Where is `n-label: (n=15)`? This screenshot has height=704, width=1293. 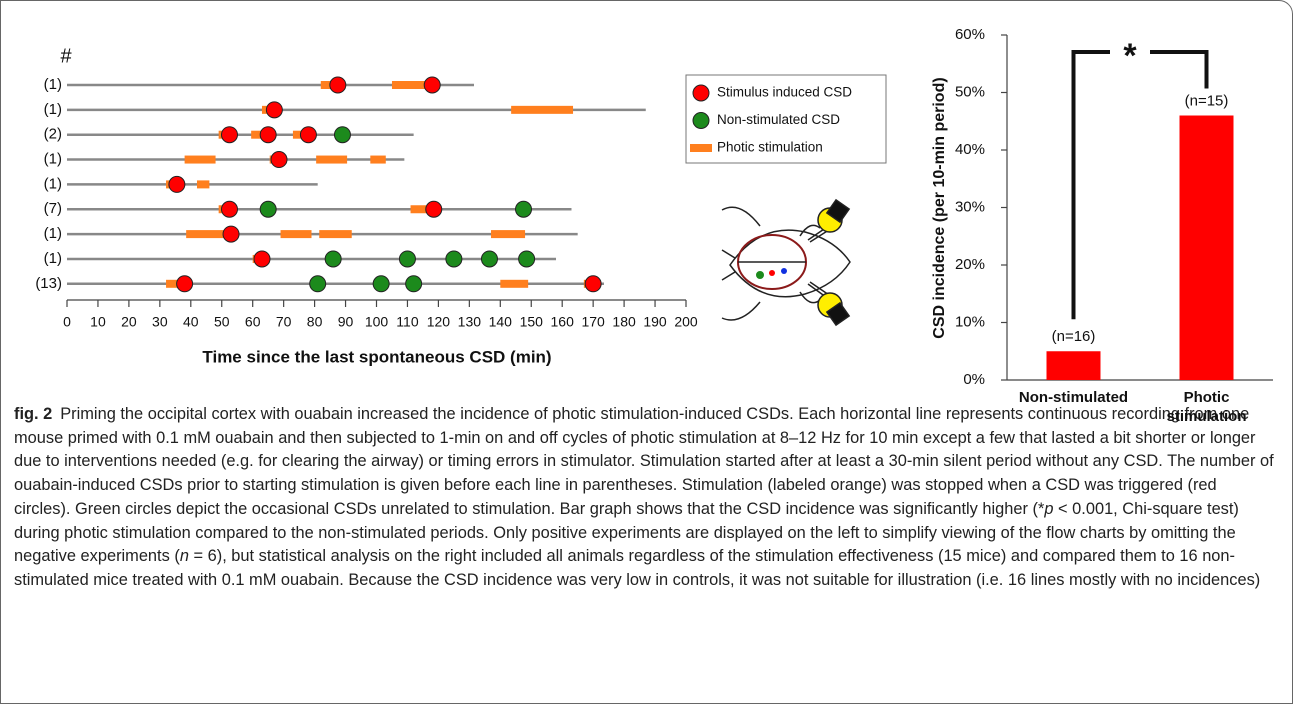
n-label: (n=15) is located at coordinates (1207, 100).